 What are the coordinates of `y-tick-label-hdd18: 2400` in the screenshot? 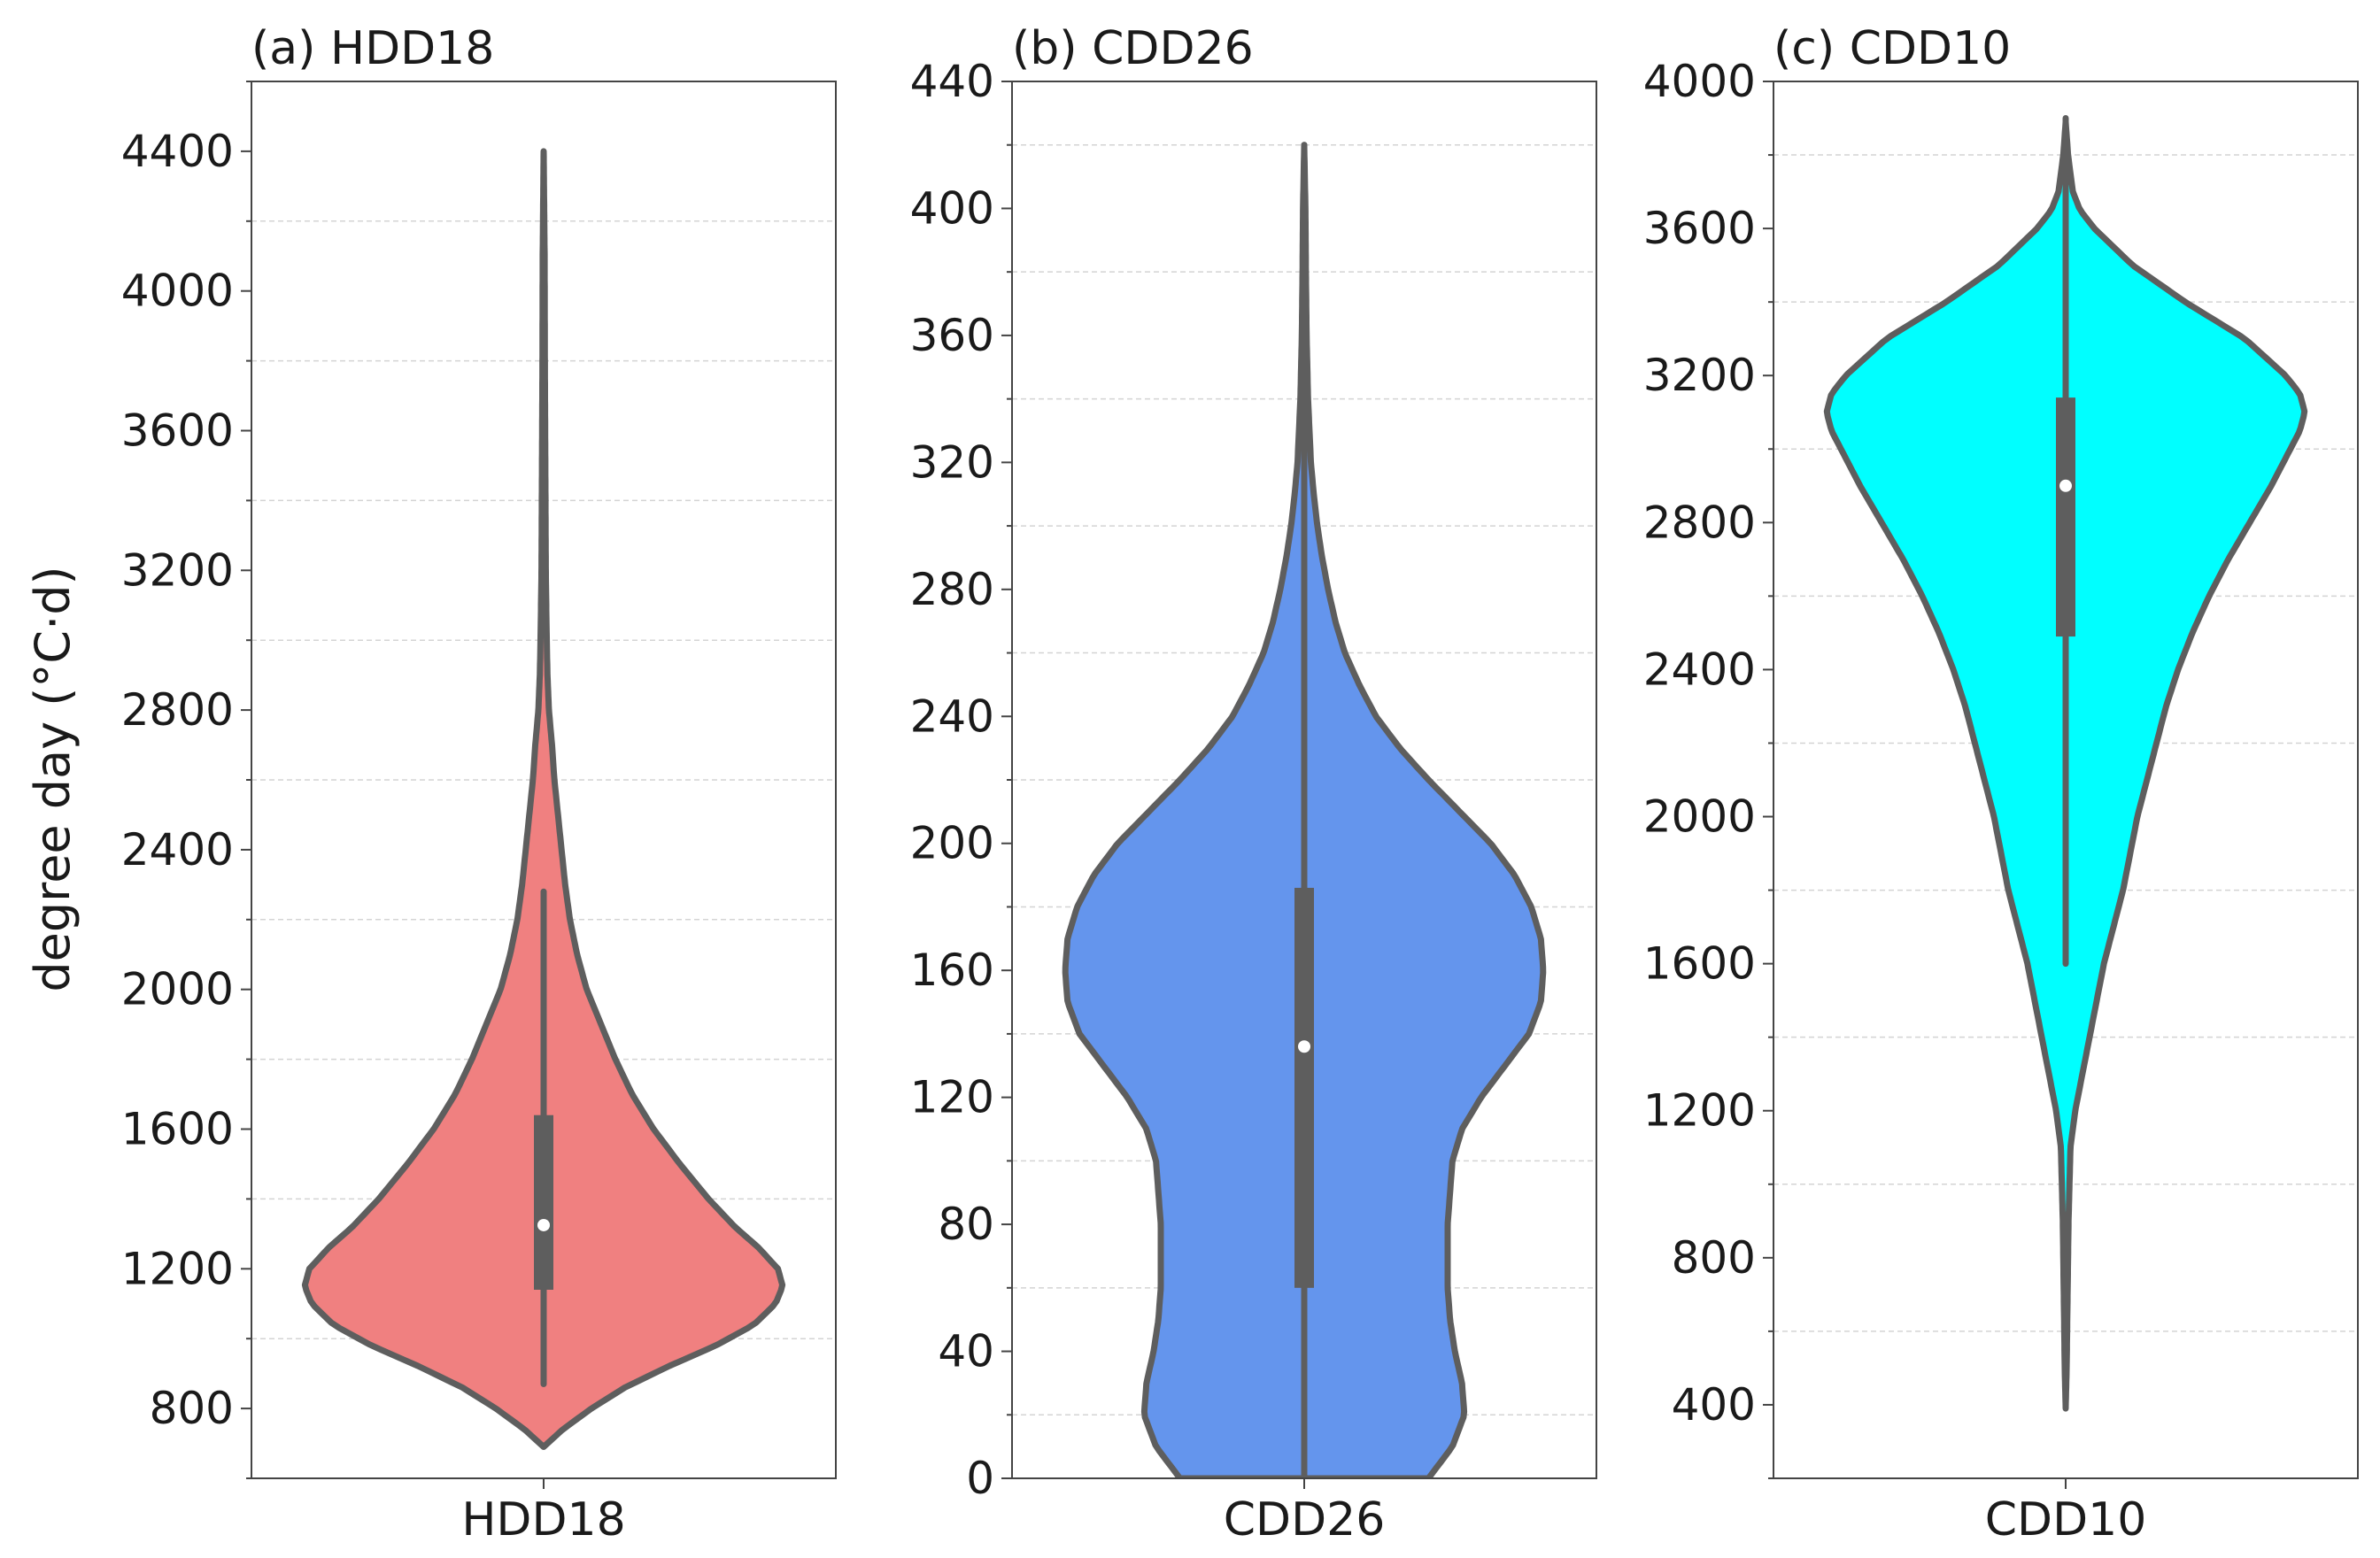 It's located at (177, 849).